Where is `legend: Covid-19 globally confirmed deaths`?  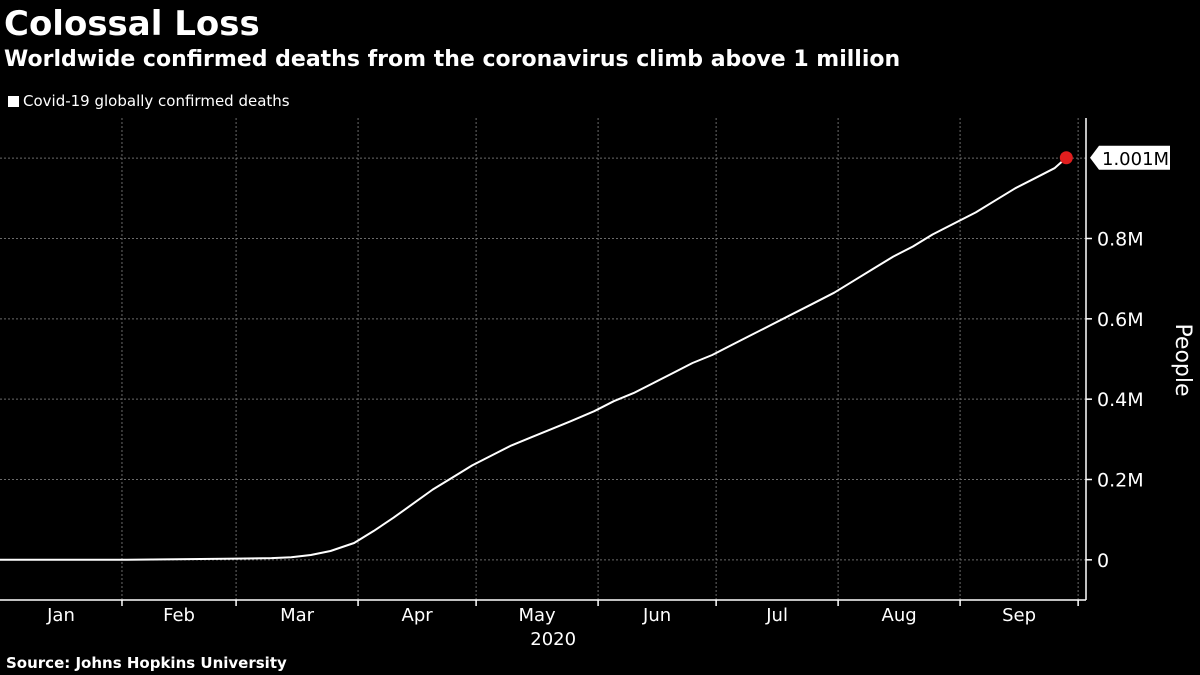
legend: Covid-19 globally confirmed deaths is located at coordinates (149, 101).